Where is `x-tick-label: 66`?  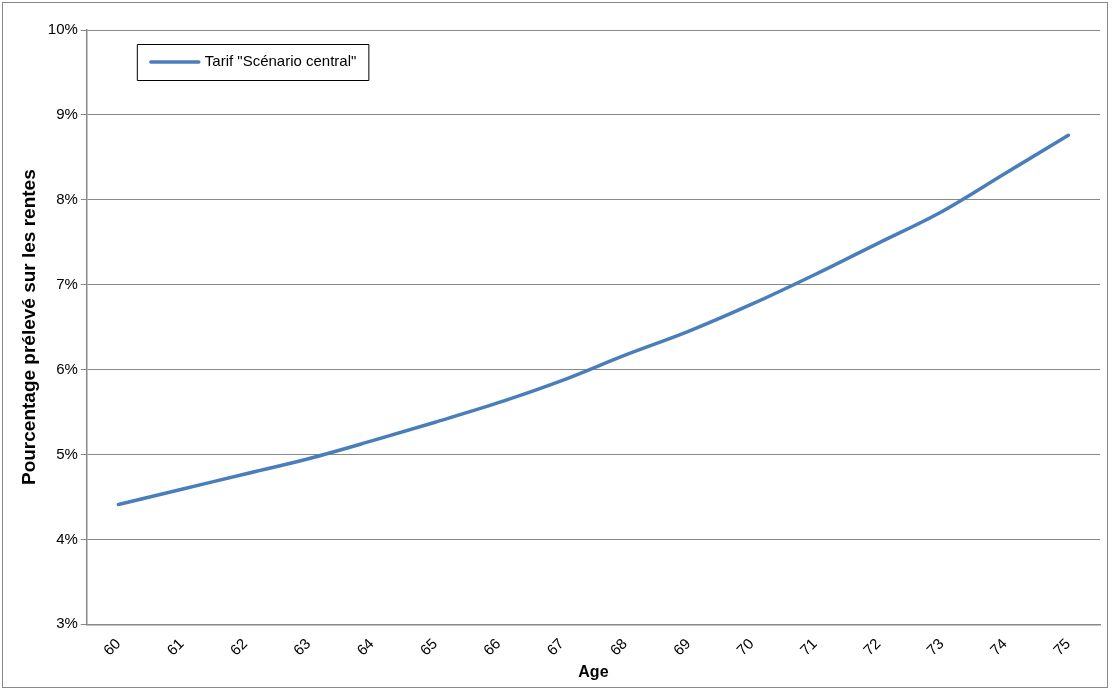
x-tick-label: 66 is located at coordinates (491, 646).